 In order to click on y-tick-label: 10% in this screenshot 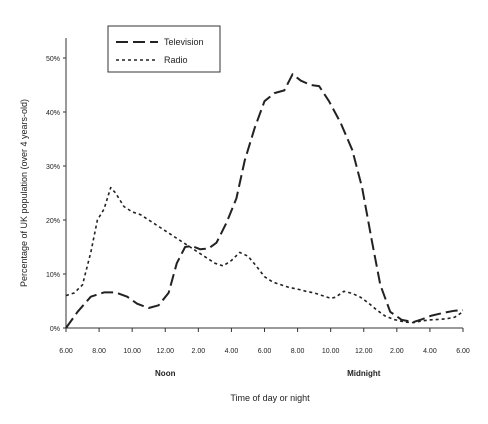, I will do `click(53, 275)`.